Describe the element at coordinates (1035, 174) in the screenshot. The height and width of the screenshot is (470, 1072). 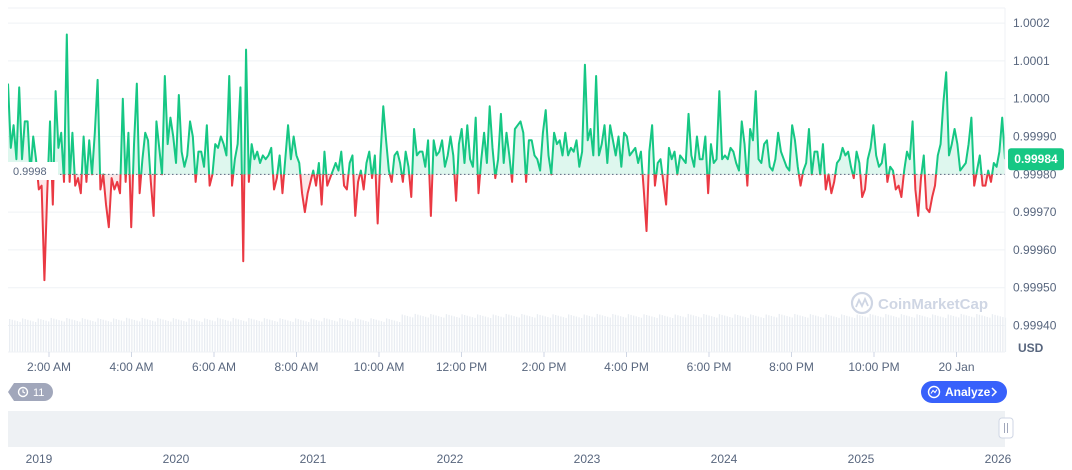
I see `y-tick-label: 0.99980` at that location.